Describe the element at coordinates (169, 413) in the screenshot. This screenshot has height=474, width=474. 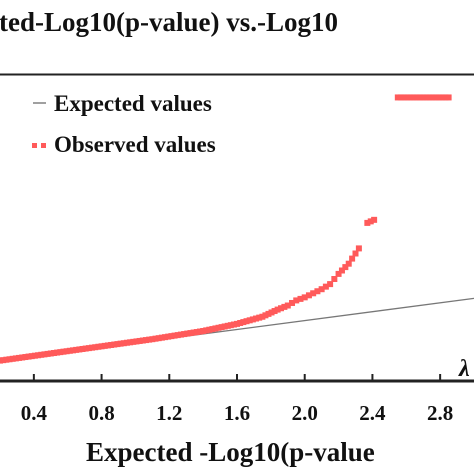
I see `x-tick-label: 1.2` at that location.